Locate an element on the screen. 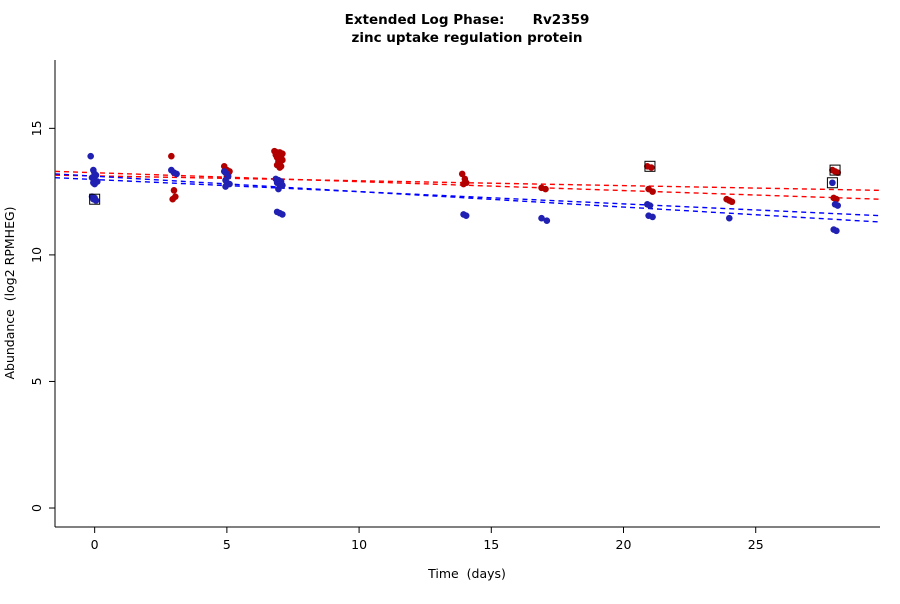 The width and height of the screenshot is (900, 604). x-tick-label: 10 is located at coordinates (359, 544).